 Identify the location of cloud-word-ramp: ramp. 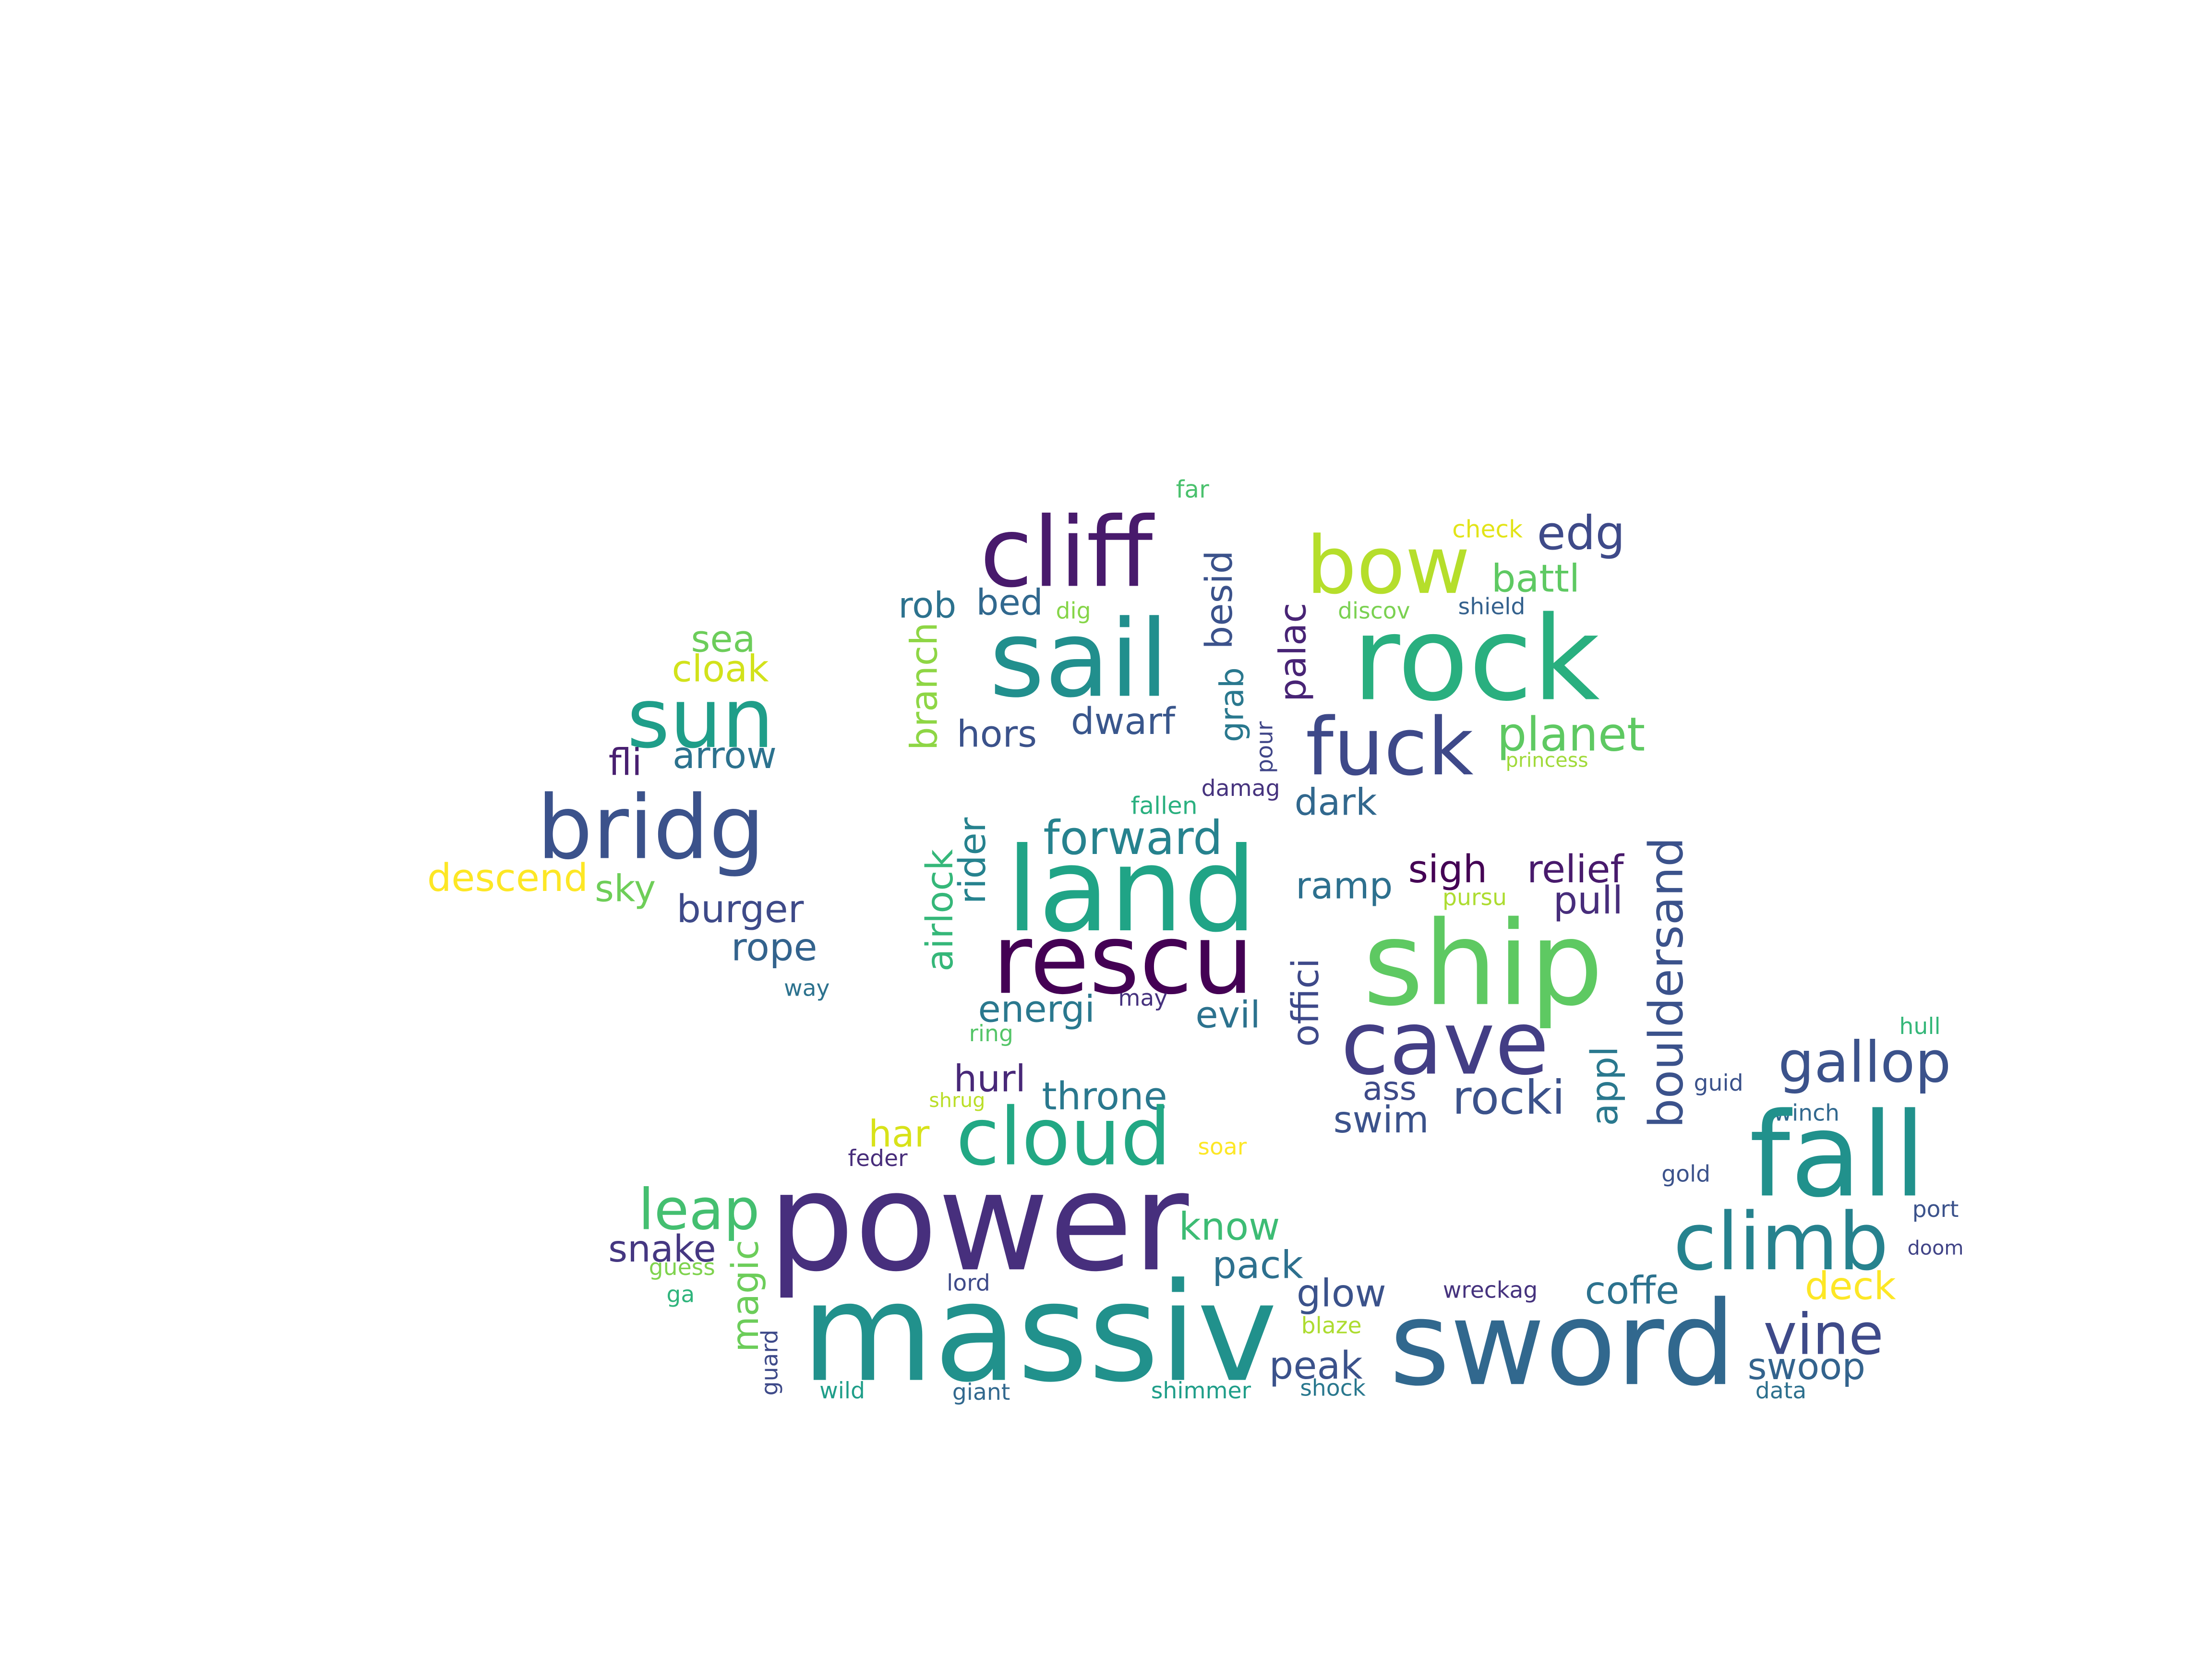
(1344, 886).